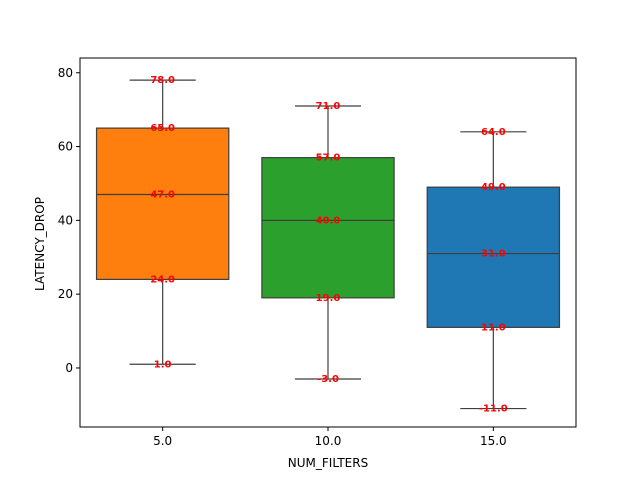 The image size is (640, 480). I want to click on value-label: -3.0, so click(328, 379).